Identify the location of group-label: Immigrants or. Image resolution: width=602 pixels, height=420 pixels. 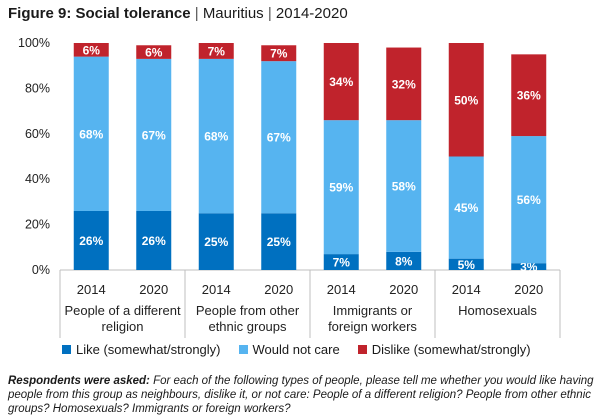
(373, 310).